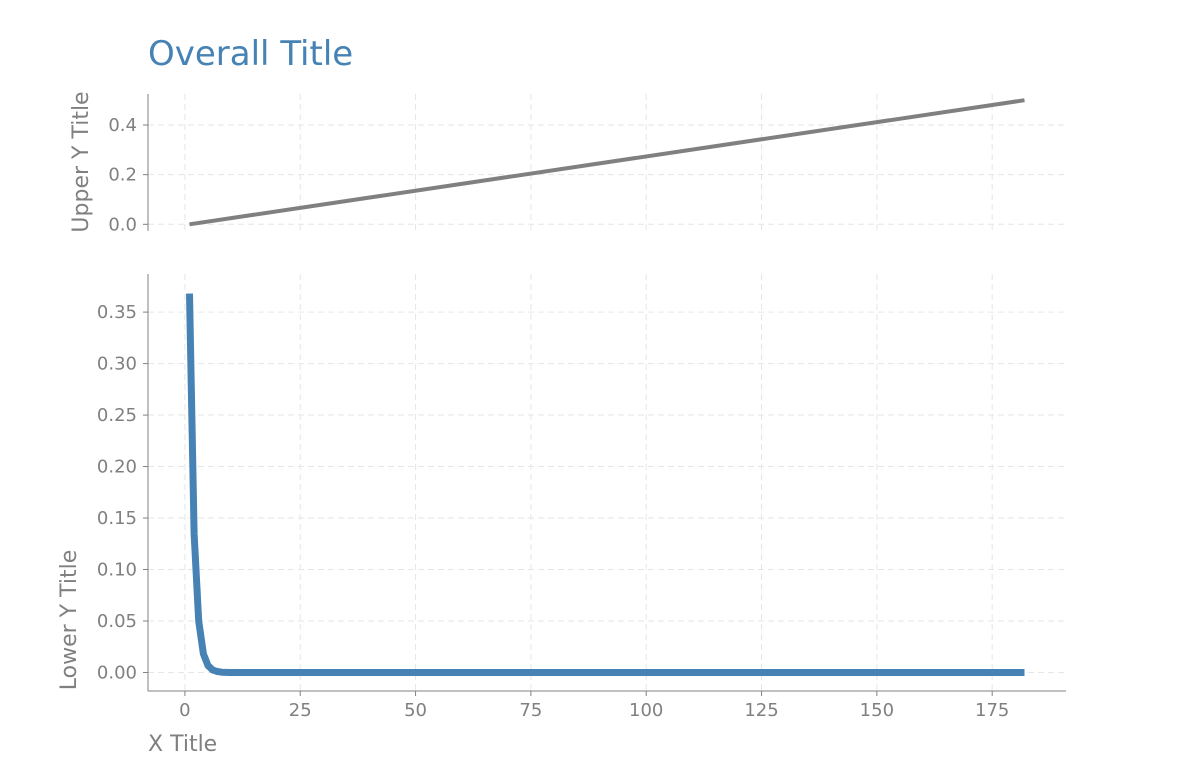 The image size is (1184, 776). Describe the element at coordinates (117, 312) in the screenshot. I see `lower-y-tick-label: 0.35` at that location.